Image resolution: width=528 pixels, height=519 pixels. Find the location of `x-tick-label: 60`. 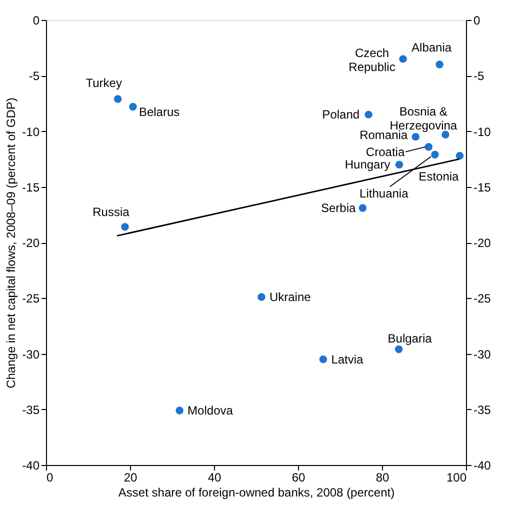

x-tick-label: 60 is located at coordinates (299, 477).